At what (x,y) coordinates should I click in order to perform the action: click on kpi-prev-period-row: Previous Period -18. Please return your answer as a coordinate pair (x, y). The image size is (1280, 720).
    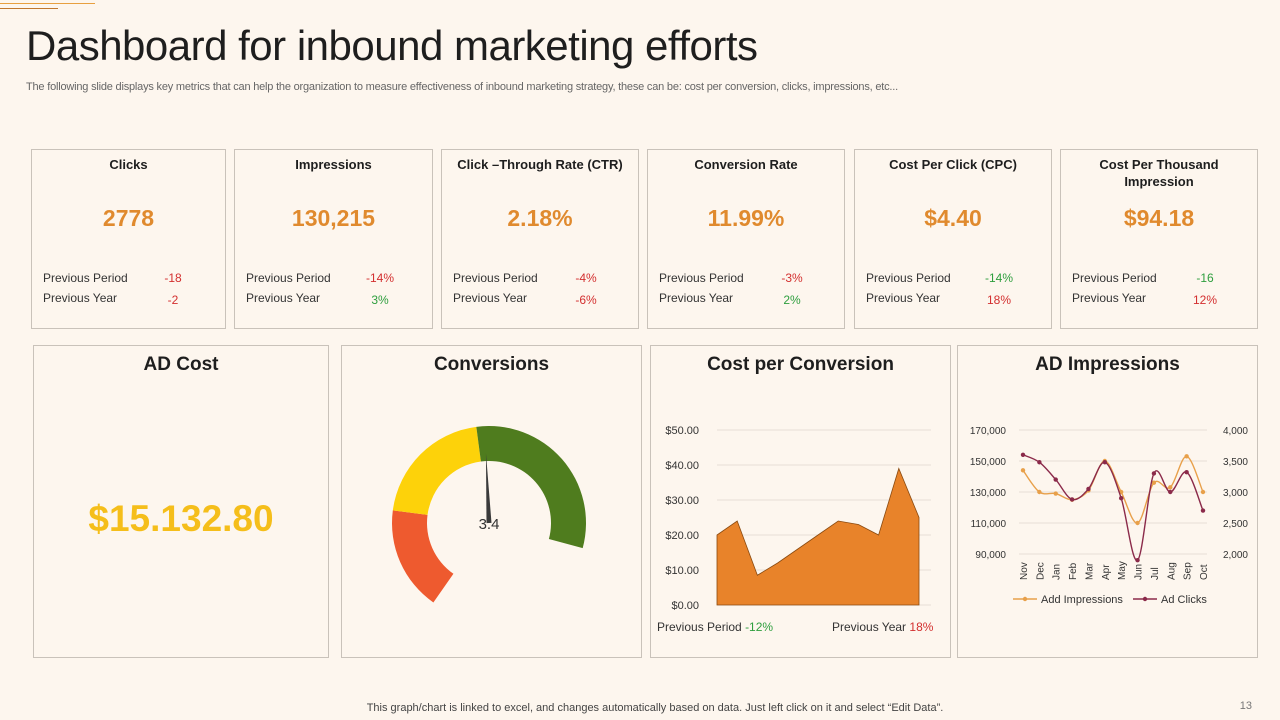
    Looking at the image, I should click on (134, 278).